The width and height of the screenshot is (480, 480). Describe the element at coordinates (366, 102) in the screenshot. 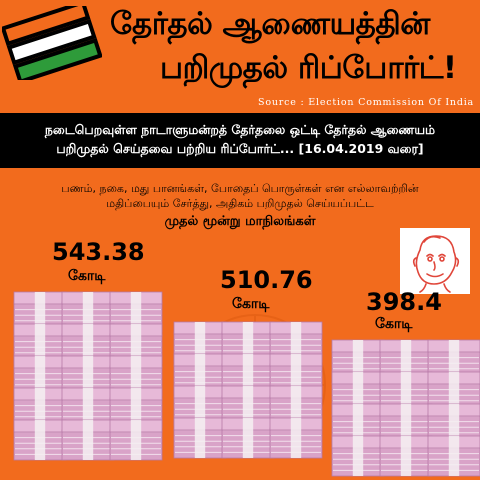

I see `source-credit: Source : Election Commission Of India` at that location.